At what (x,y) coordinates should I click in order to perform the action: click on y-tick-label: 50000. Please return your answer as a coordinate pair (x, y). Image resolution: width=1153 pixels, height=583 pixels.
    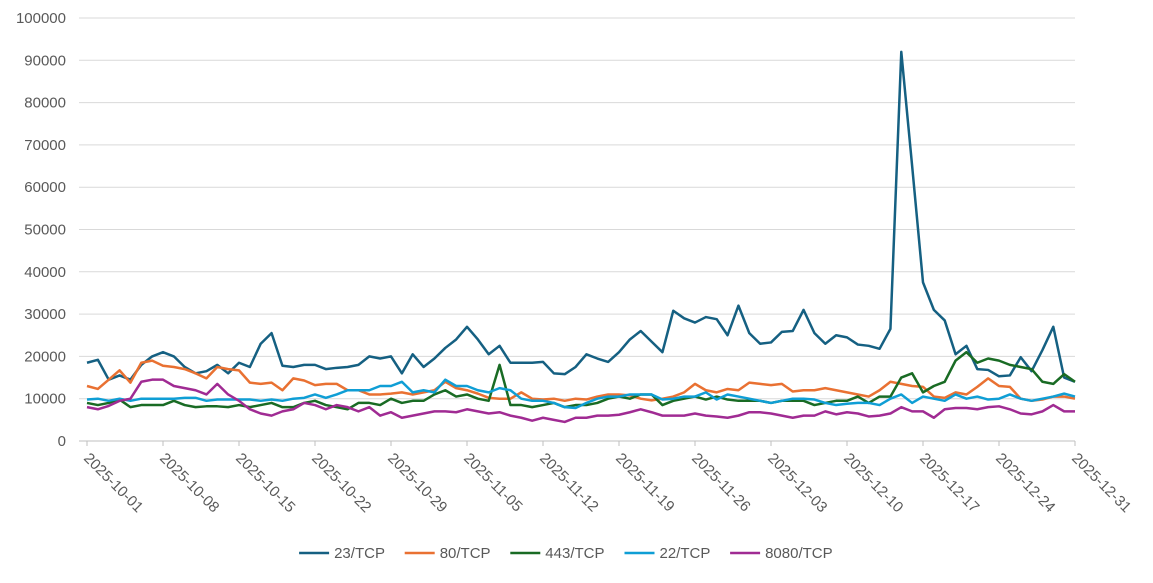
    Looking at the image, I should click on (45, 230).